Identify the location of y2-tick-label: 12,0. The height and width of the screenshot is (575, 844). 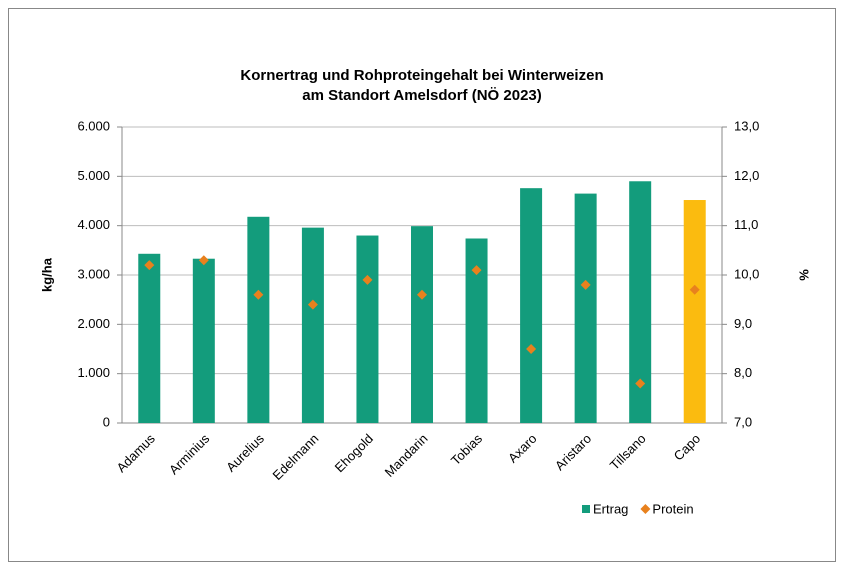
(746, 175).